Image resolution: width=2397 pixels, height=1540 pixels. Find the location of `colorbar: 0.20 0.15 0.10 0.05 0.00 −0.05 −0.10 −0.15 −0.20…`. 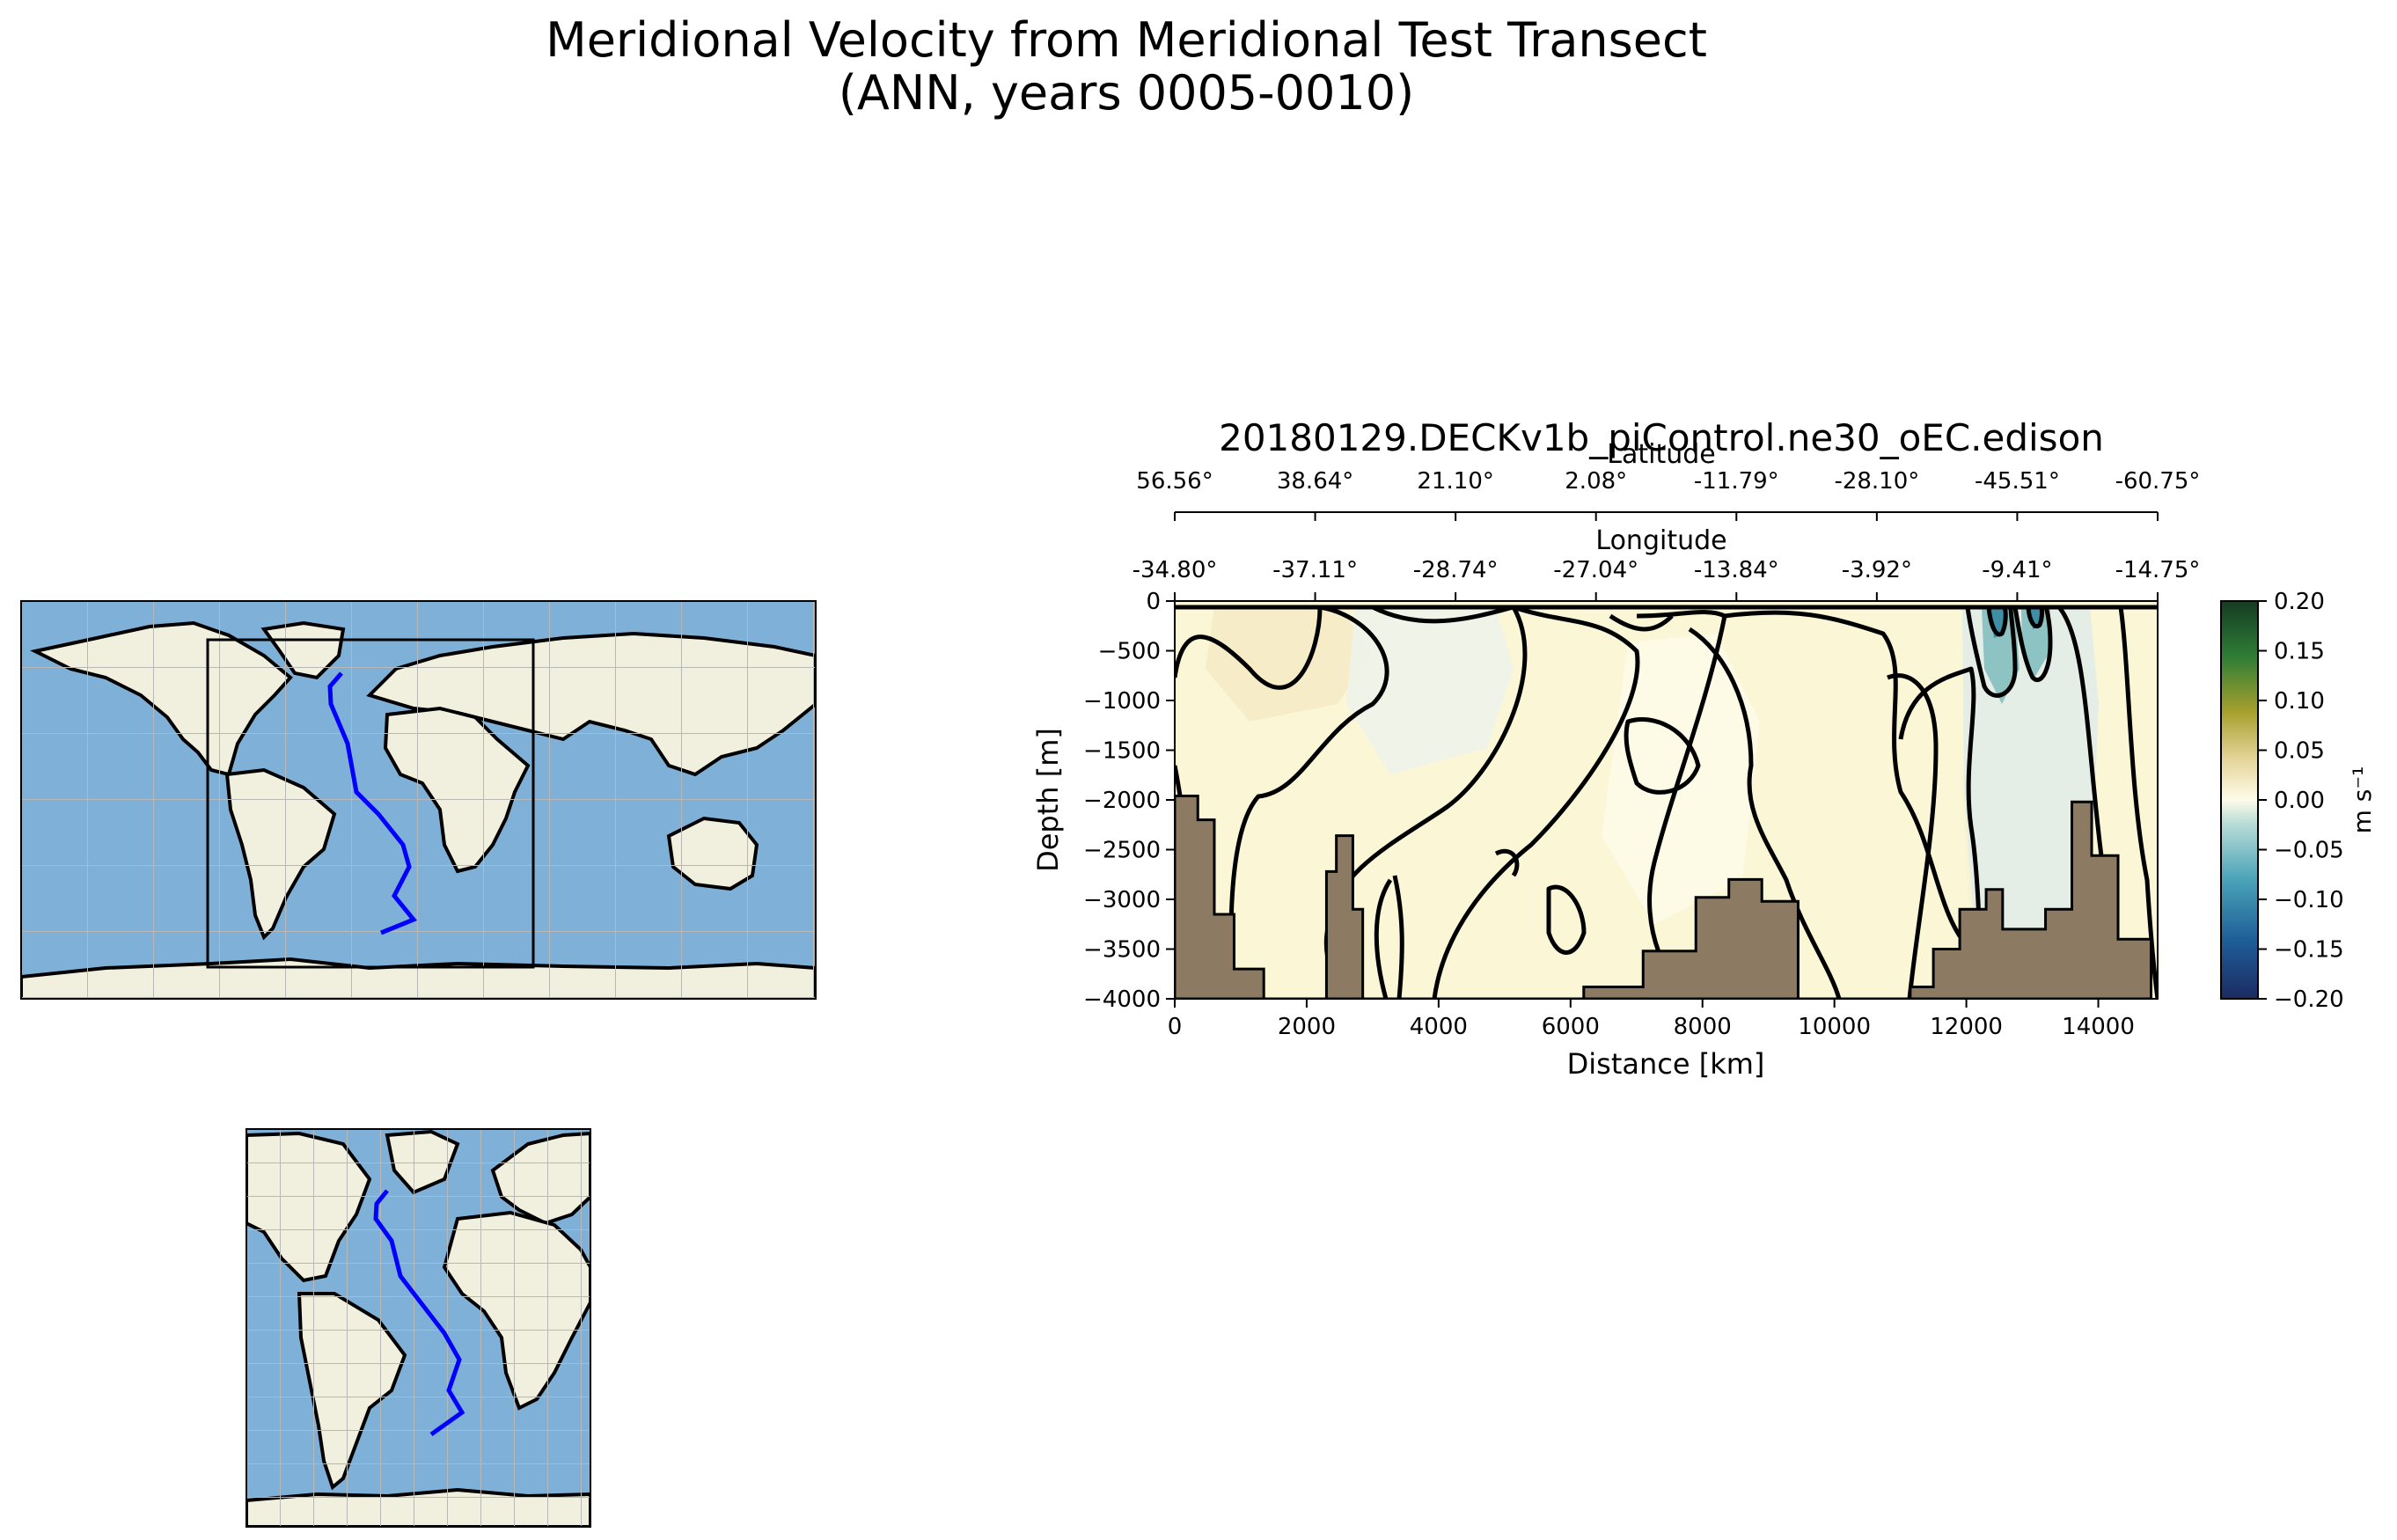

colorbar: 0.20 0.15 0.10 0.05 0.00 −0.05 −0.10 −0.15 −0.20… is located at coordinates (2298, 801).